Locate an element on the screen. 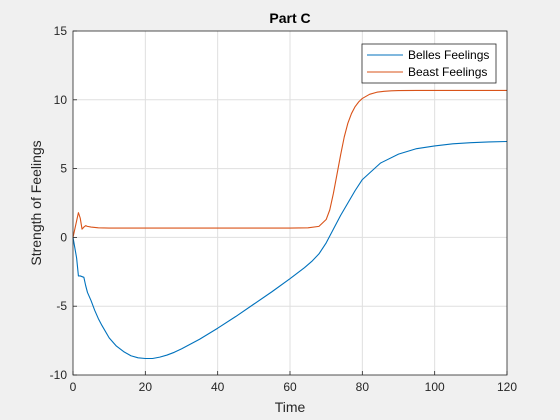 The width and height of the screenshot is (560, 420). y-tick-label: 0 is located at coordinates (63, 237).